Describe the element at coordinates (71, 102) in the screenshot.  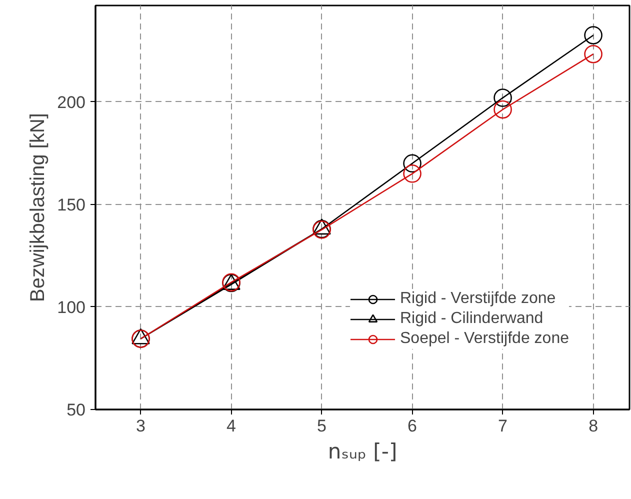
I see `y-tick-label: 200` at that location.